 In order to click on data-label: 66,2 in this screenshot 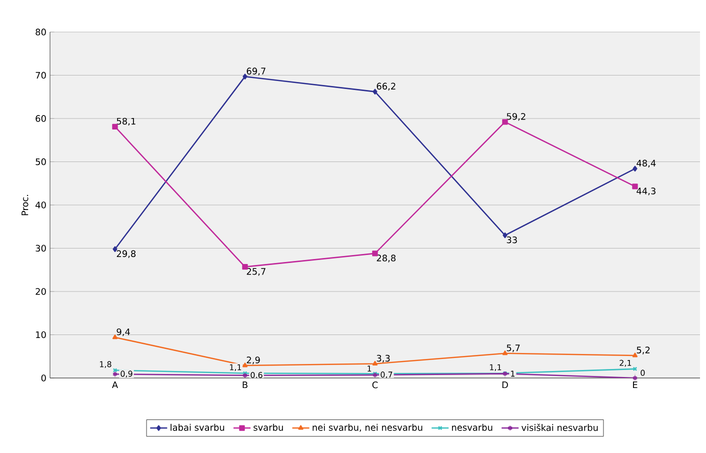, I will do `click(386, 86)`.